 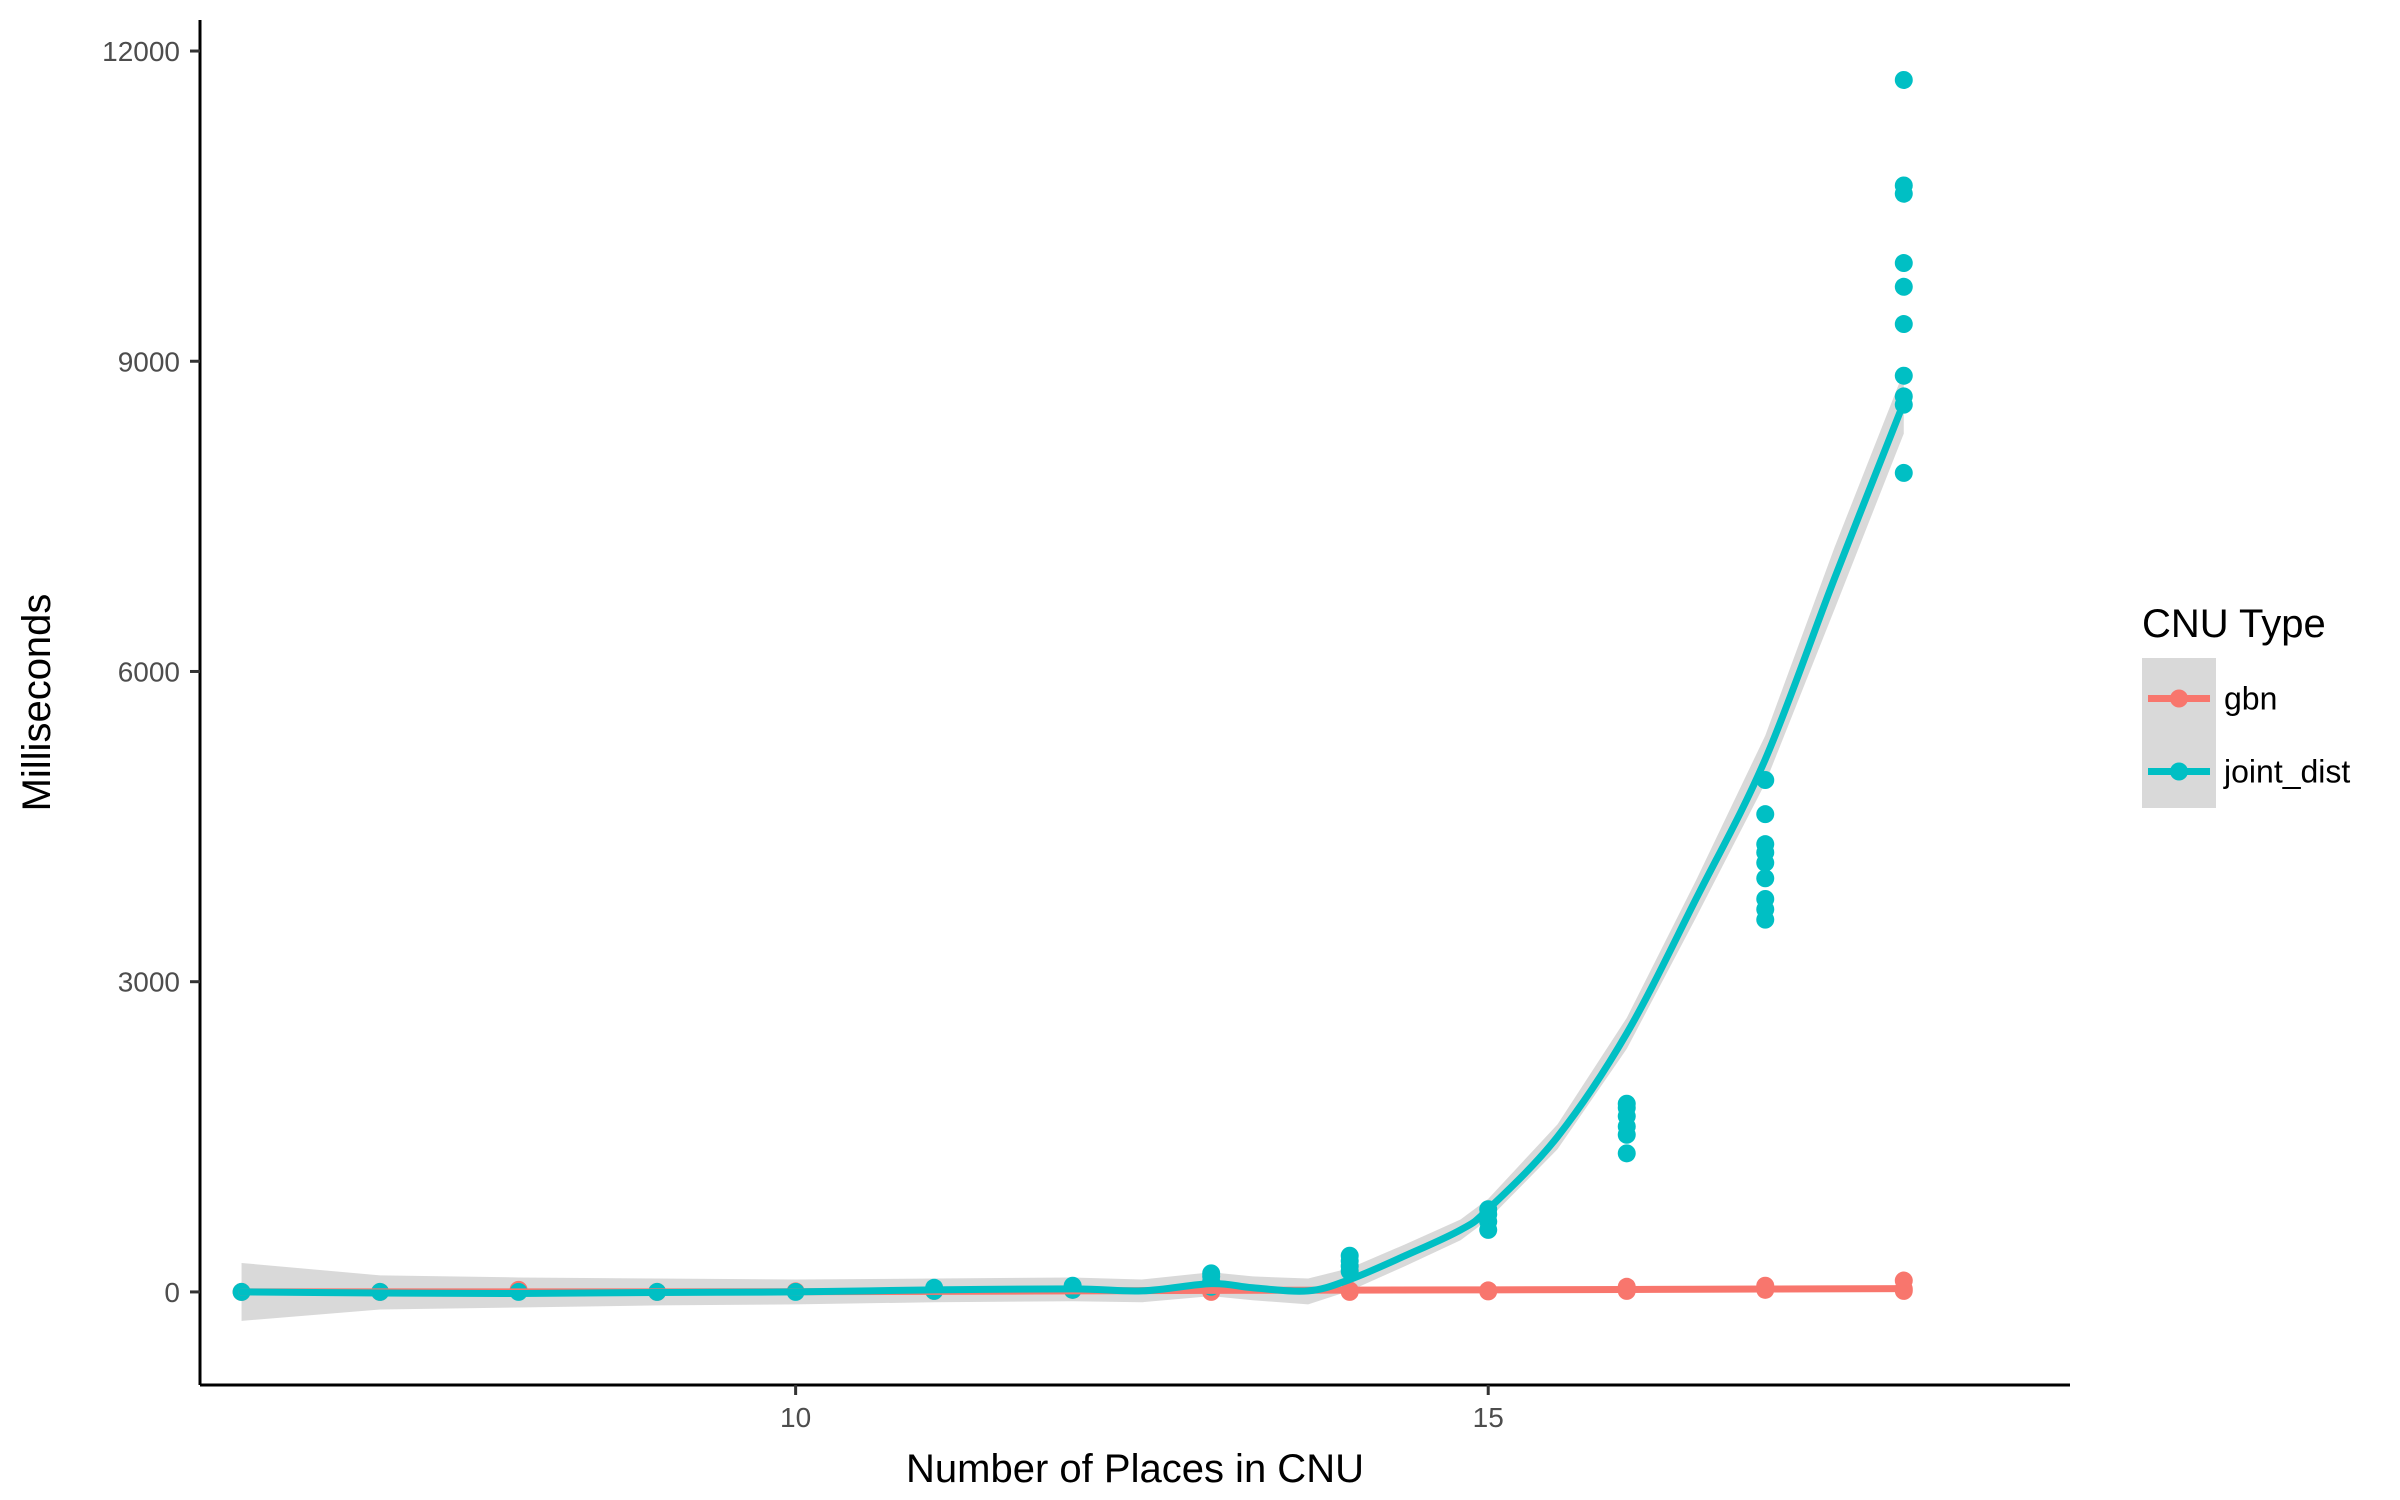 I want to click on x-tick-label: 10, so click(x=795, y=1417).